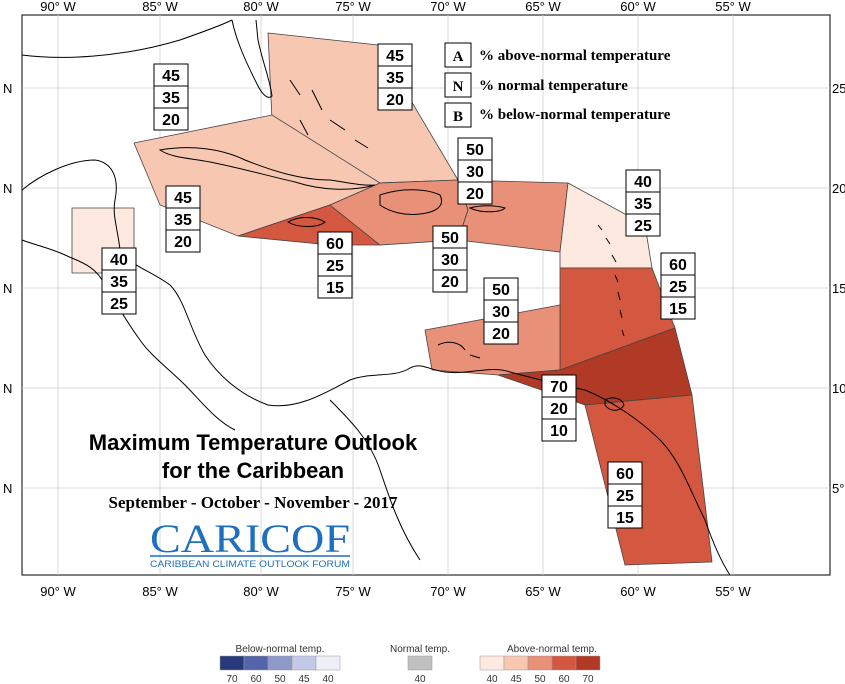 This screenshot has width=845, height=684. What do you see at coordinates (448, 7) in the screenshot?
I see `lon-tick-top: 70° W` at bounding box center [448, 7].